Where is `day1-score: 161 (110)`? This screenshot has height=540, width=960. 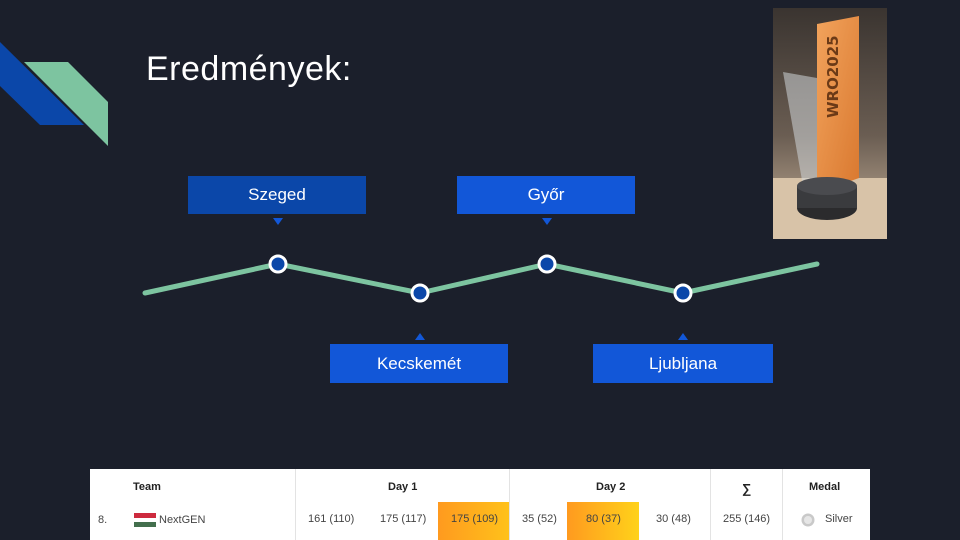 day1-score: 161 (110) is located at coordinates (331, 519).